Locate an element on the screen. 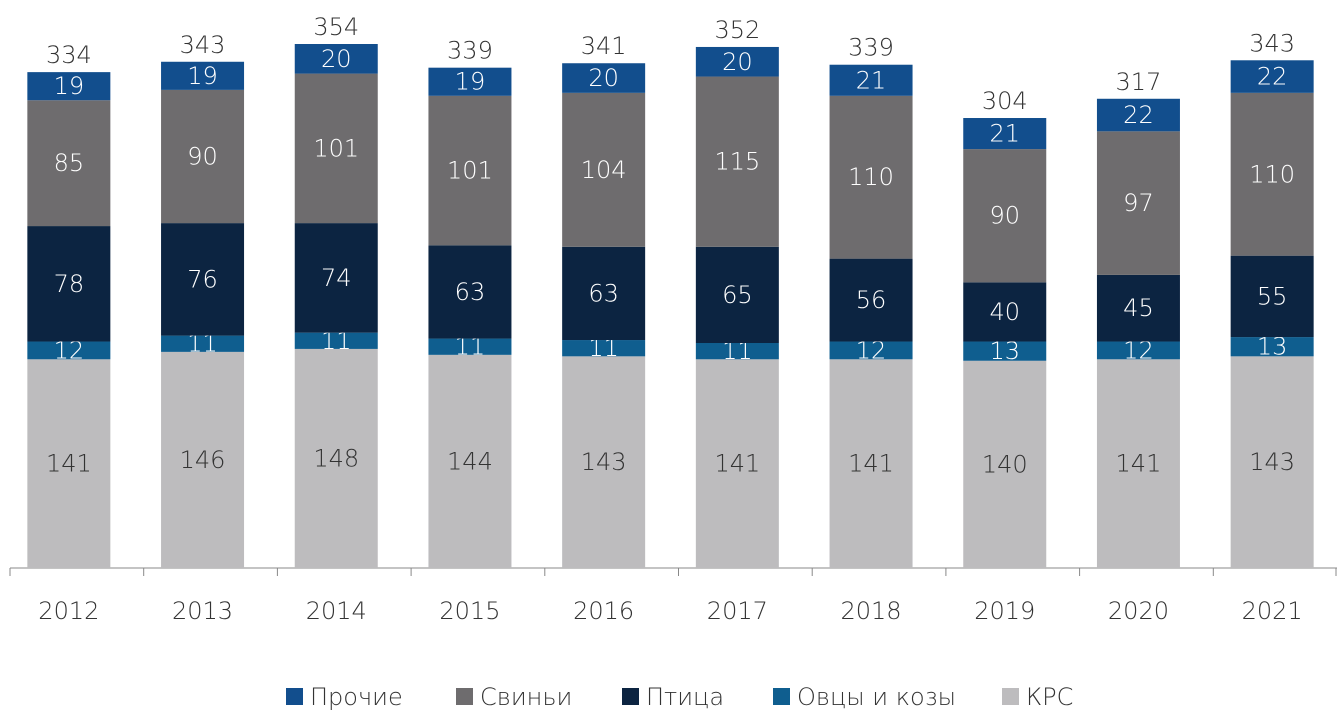  total-label: 334 is located at coordinates (69, 55).